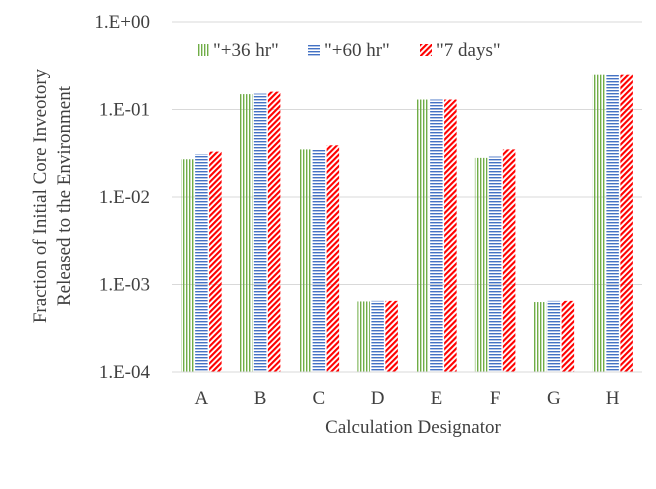 The width and height of the screenshot is (656, 489). Describe the element at coordinates (64, 195) in the screenshot. I see `y-axis-title-line-2: Released to the Environment` at that location.